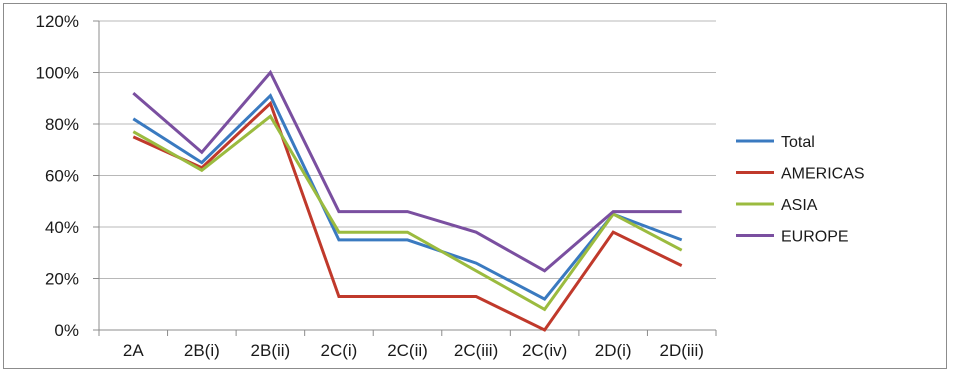 The height and width of the screenshot is (374, 954). Describe the element at coordinates (544, 350) in the screenshot. I see `x-tick-label: 2C(iv)` at that location.